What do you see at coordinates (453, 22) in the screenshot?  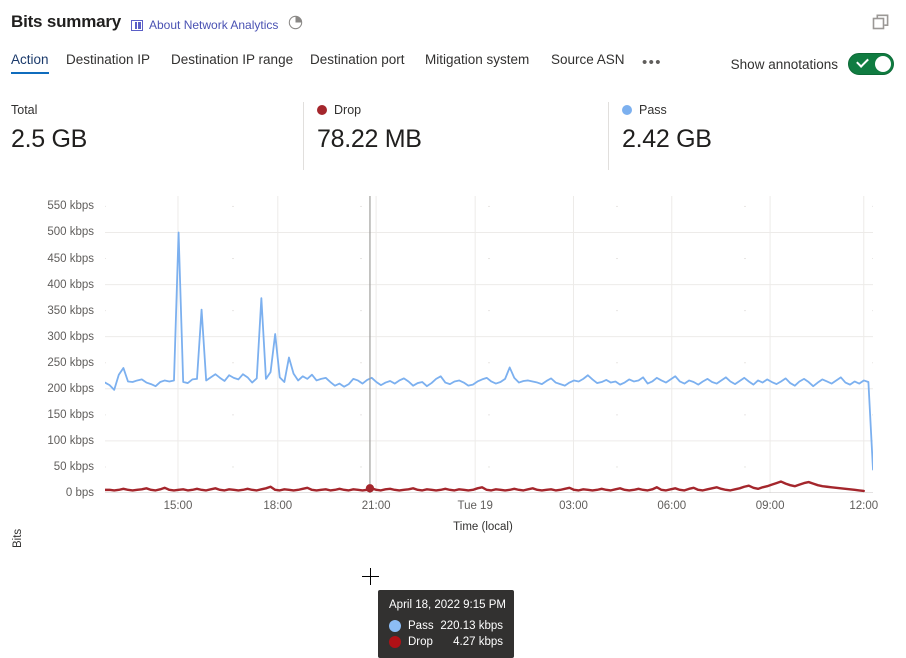 I see `panel-header: Bits summary About Network Analytics` at bounding box center [453, 22].